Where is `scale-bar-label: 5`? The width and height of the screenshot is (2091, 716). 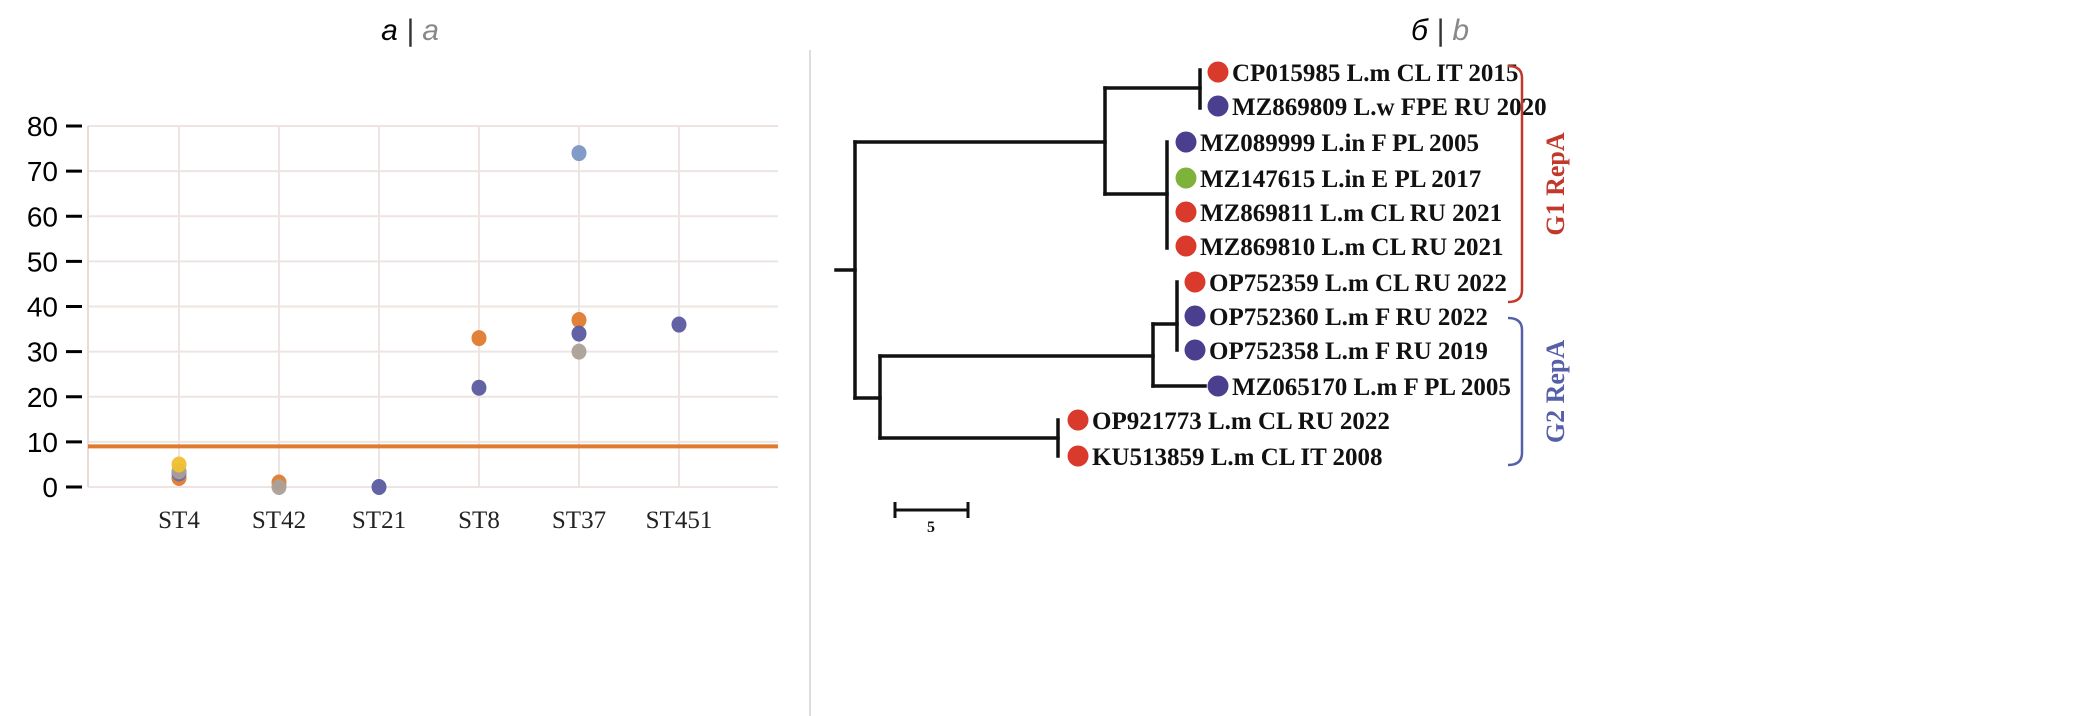 scale-bar-label: 5 is located at coordinates (931, 527).